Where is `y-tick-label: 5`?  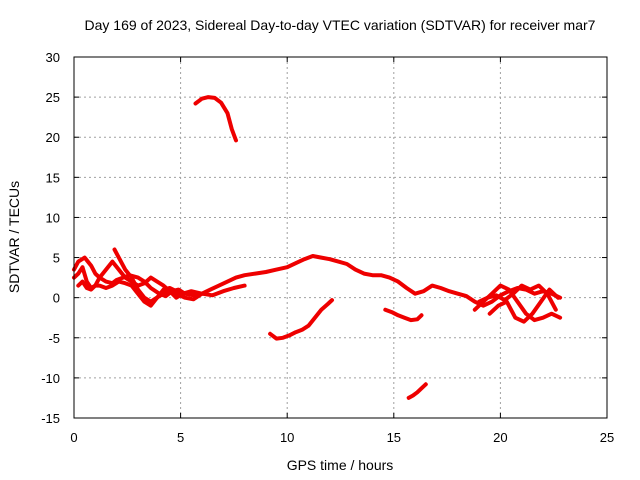
y-tick-label: 5 is located at coordinates (56, 258).